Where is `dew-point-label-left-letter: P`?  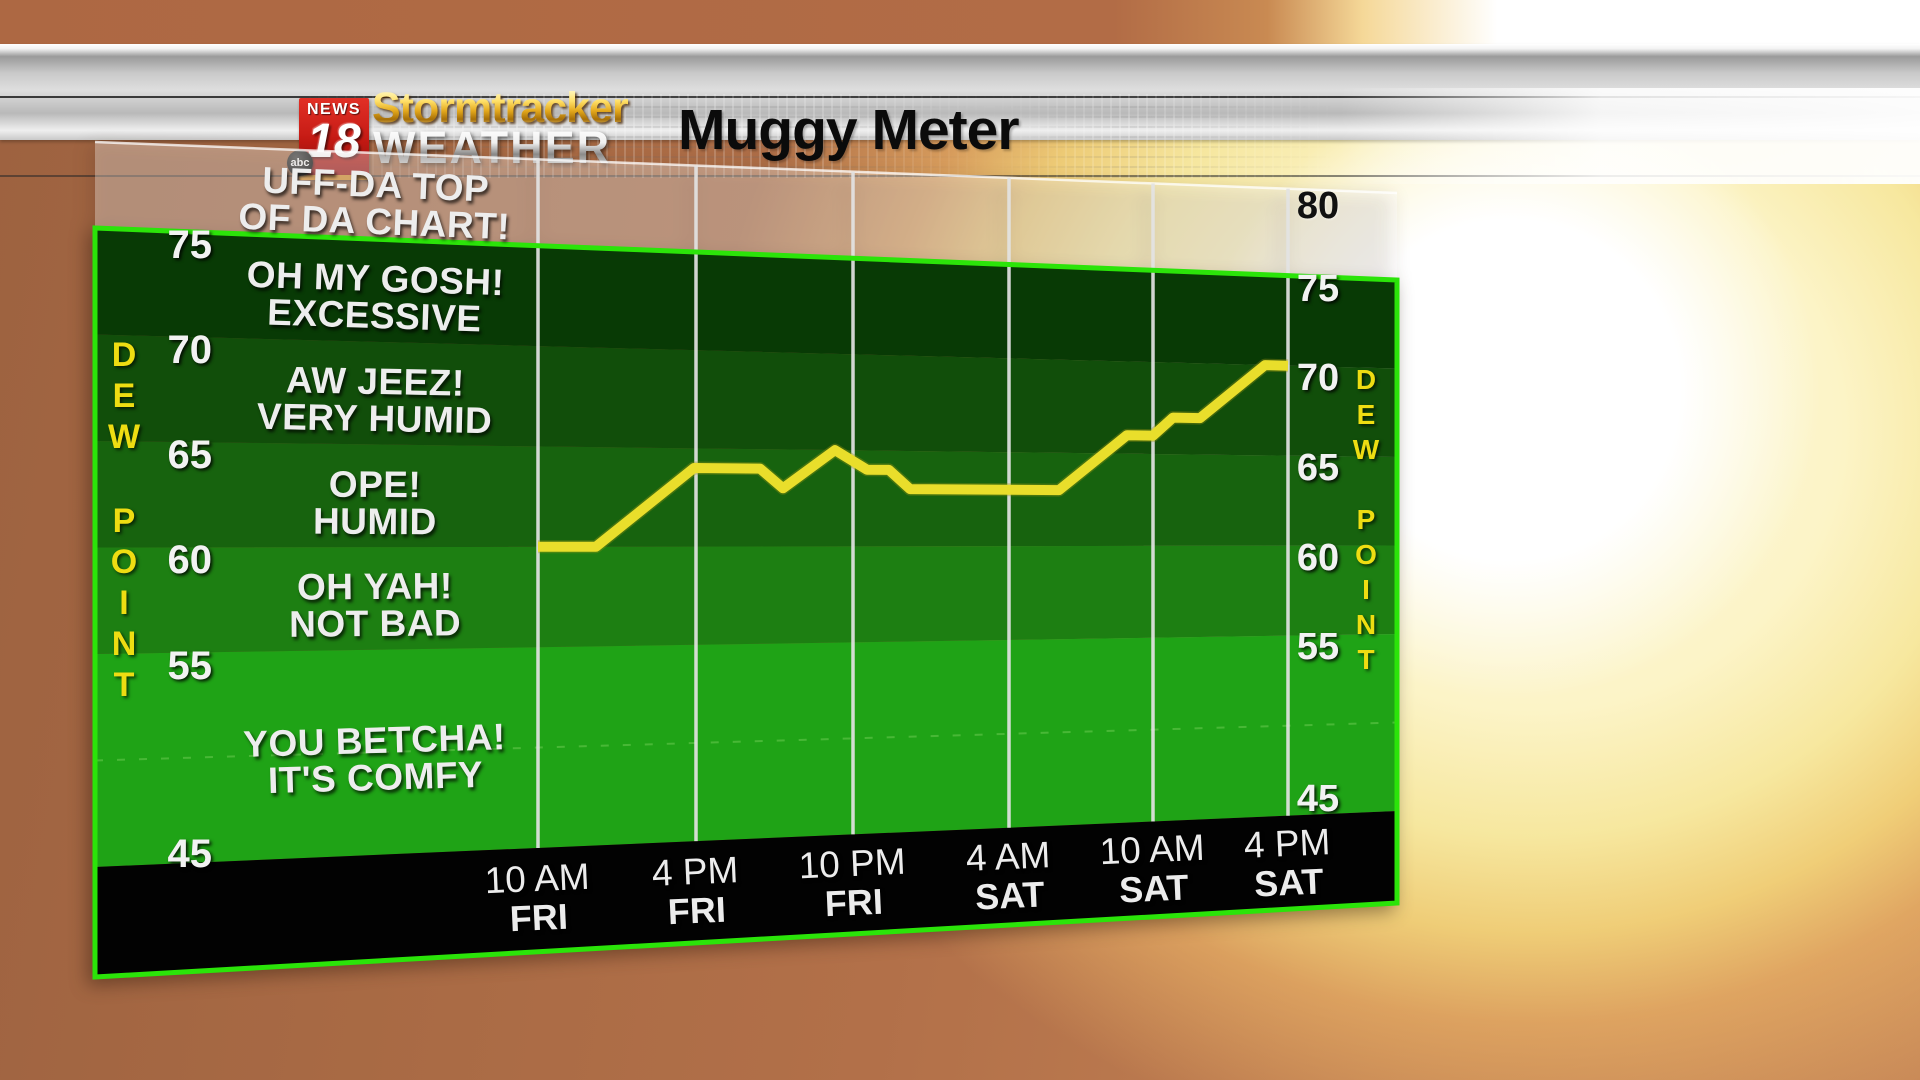 dew-point-label-left-letter: P is located at coordinates (124, 521).